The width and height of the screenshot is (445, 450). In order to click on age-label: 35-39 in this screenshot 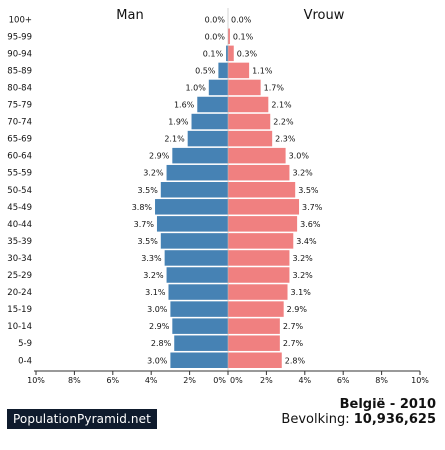, I will do `click(19, 242)`.